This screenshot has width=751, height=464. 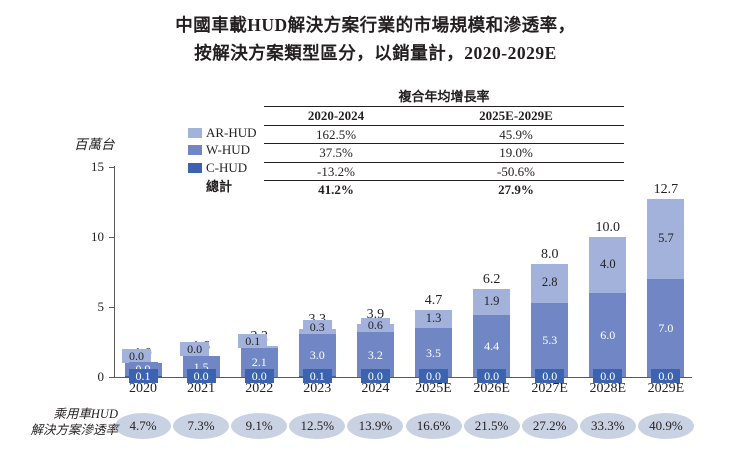 I want to click on legend: AR-HUD W-HUD C-HUD 總計, so click(x=226, y=159).